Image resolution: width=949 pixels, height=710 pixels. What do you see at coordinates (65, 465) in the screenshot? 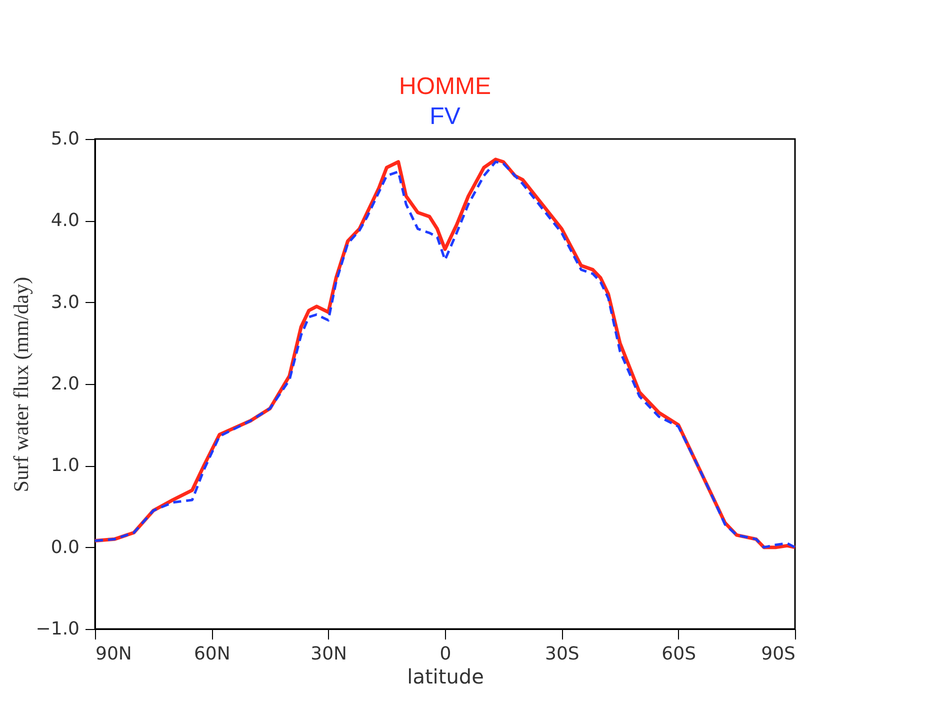
I see `y-tick-label: 1.0` at bounding box center [65, 465].